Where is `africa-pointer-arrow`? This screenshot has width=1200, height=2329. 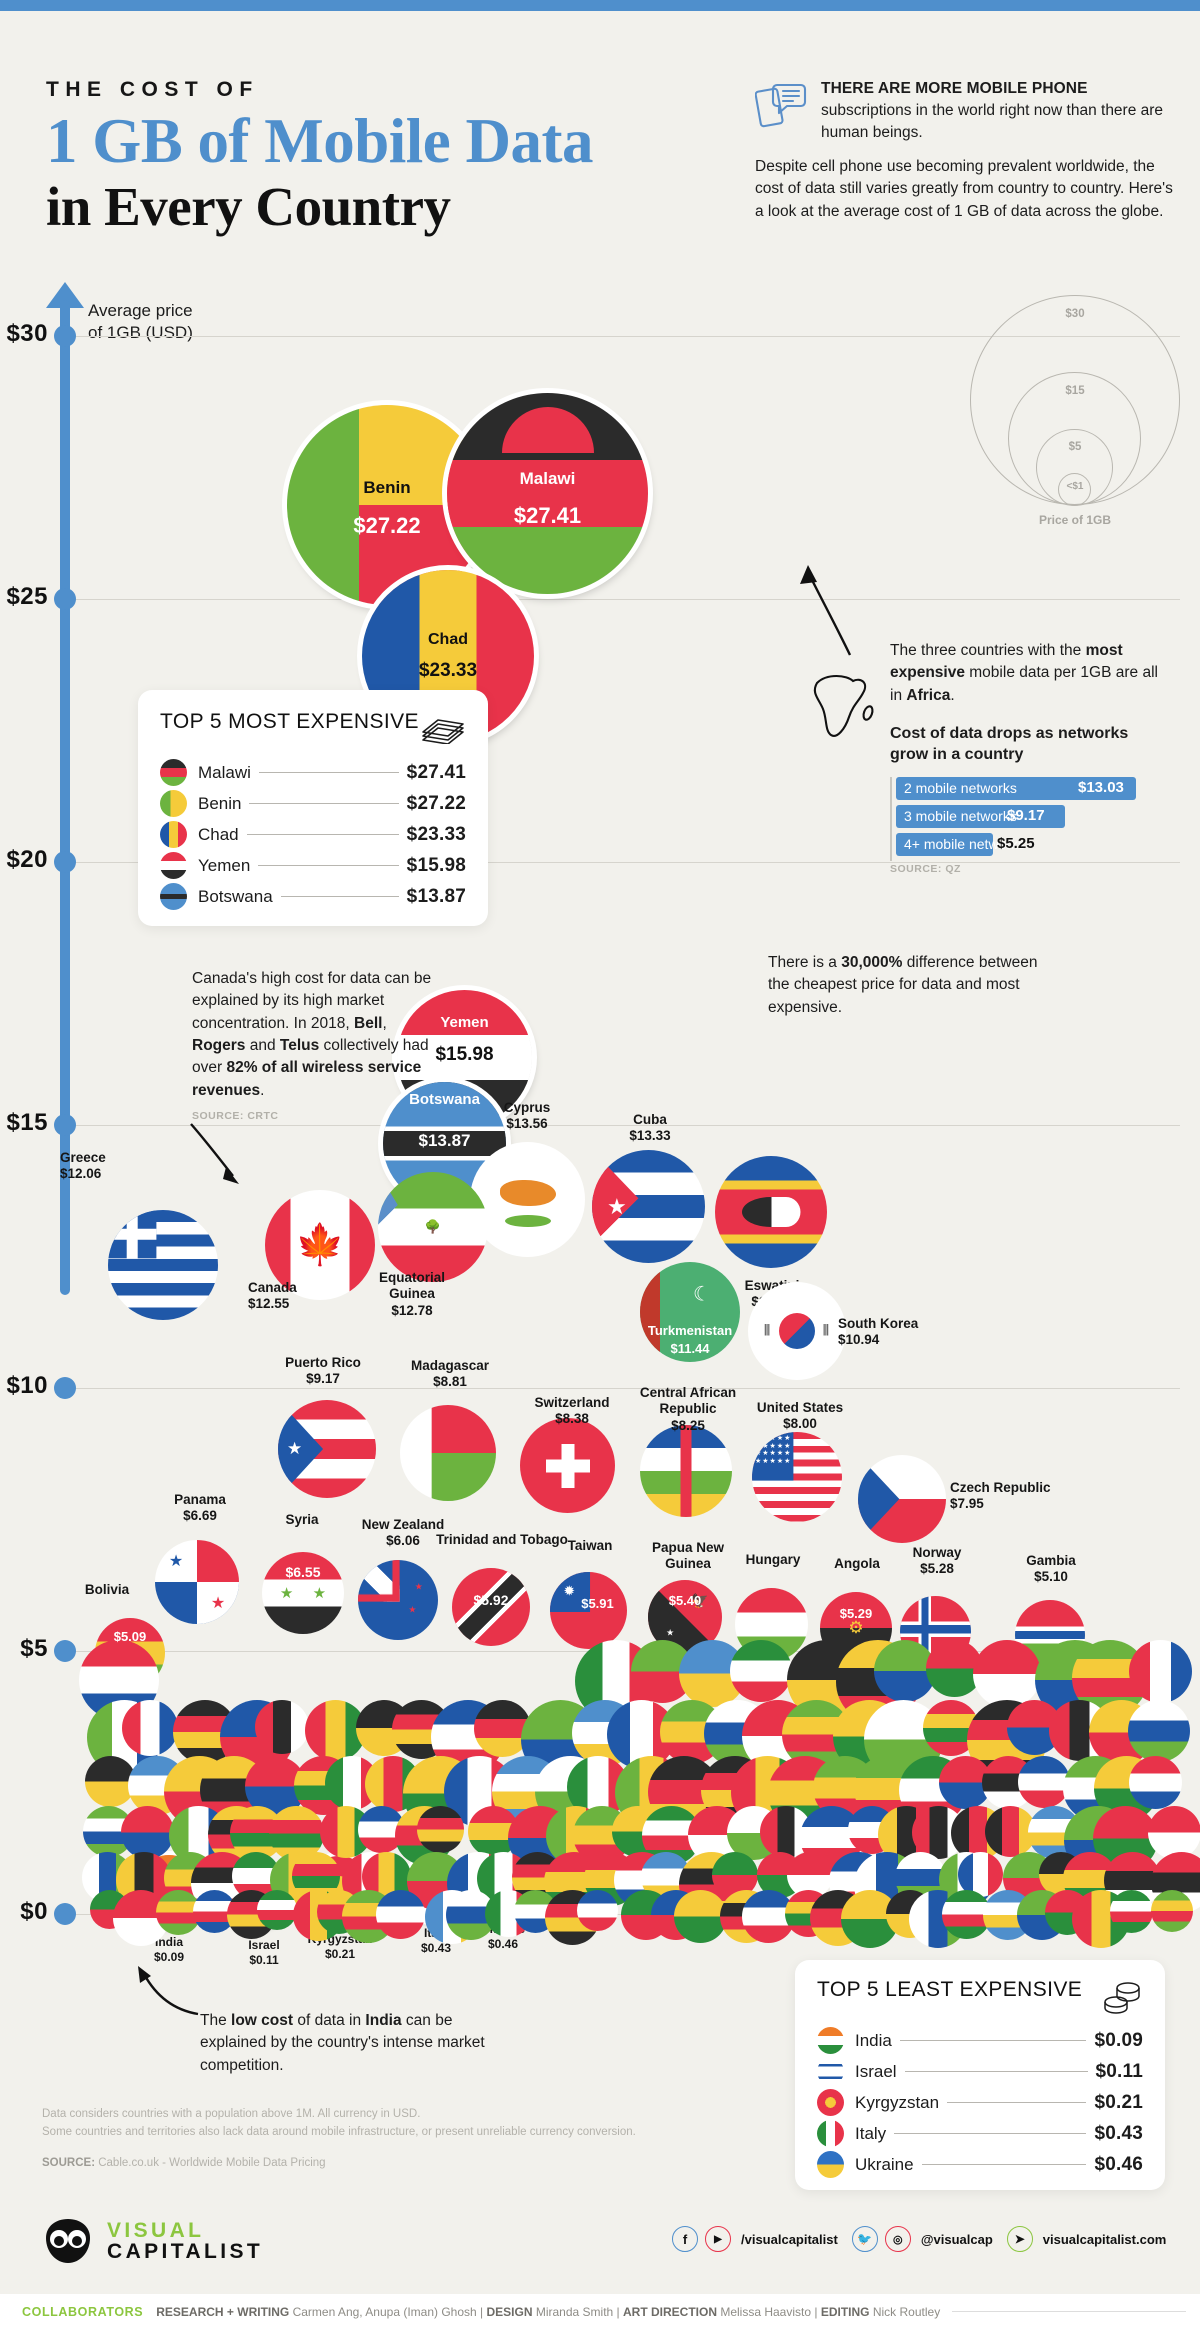
africa-pointer-arrow is located at coordinates (826, 610).